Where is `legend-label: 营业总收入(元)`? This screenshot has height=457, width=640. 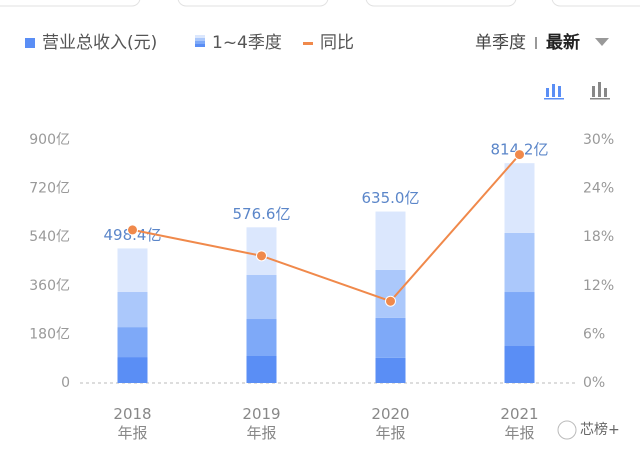 legend-label: 营业总收入(元) is located at coordinates (99, 43).